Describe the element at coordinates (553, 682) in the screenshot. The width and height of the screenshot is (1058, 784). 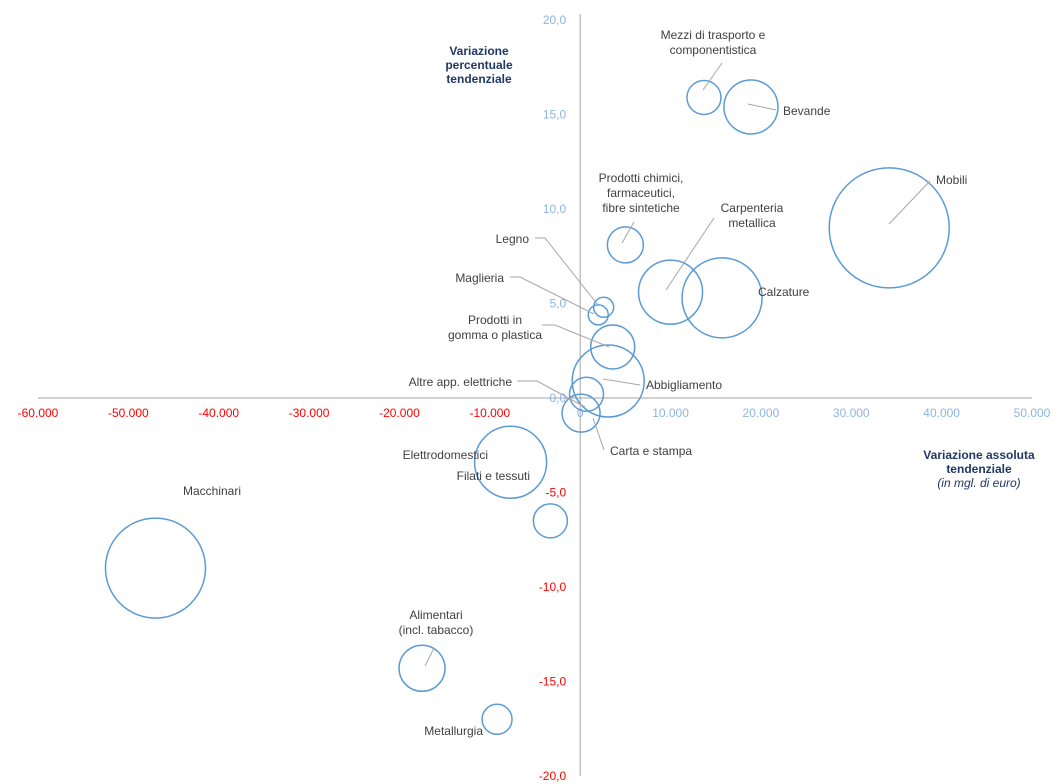
I see `y-tick-label: -15,0` at that location.